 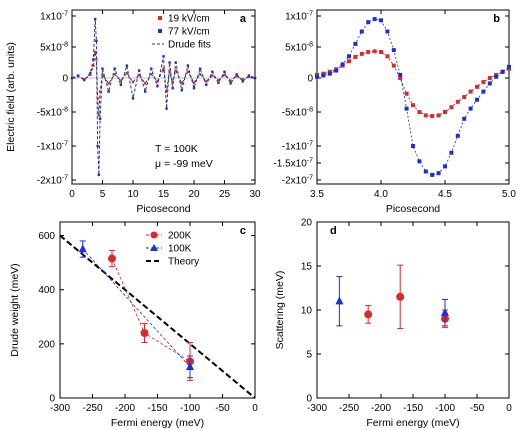 What do you see at coordinates (103, 194) in the screenshot?
I see `x-tick-label: 5` at bounding box center [103, 194].